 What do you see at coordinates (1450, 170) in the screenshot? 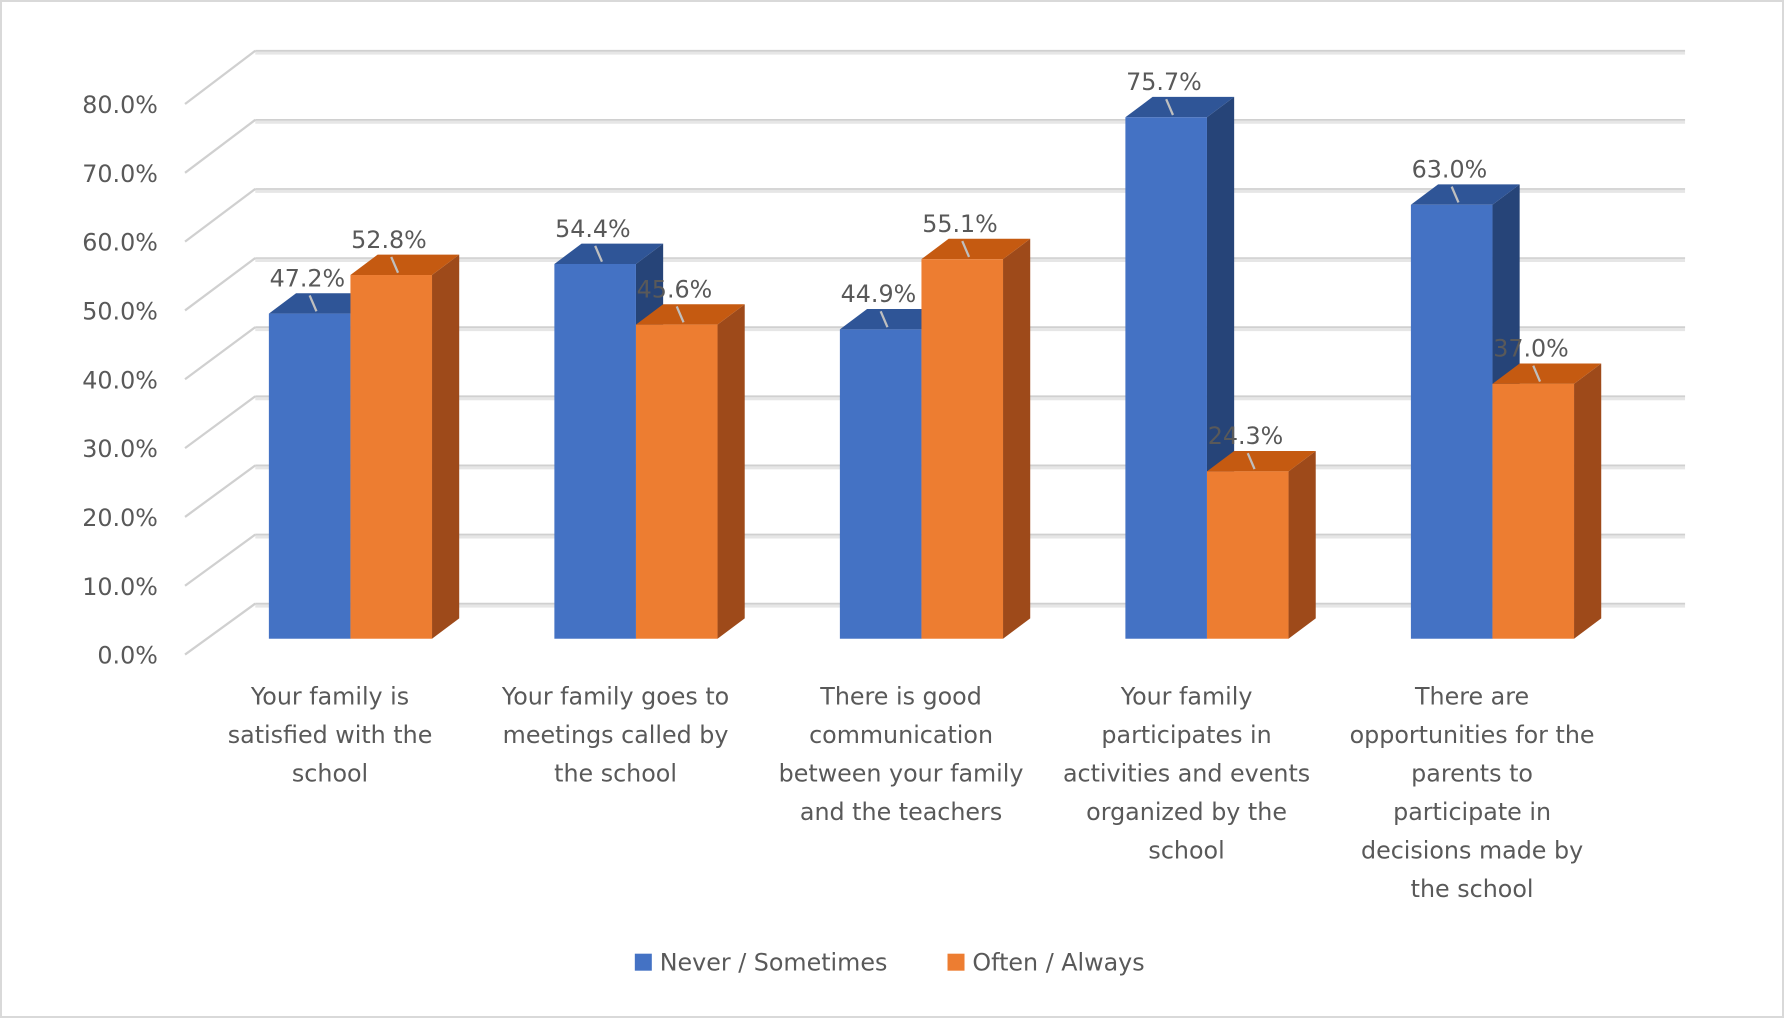
I see `data-label: 63.0%` at bounding box center [1450, 170].